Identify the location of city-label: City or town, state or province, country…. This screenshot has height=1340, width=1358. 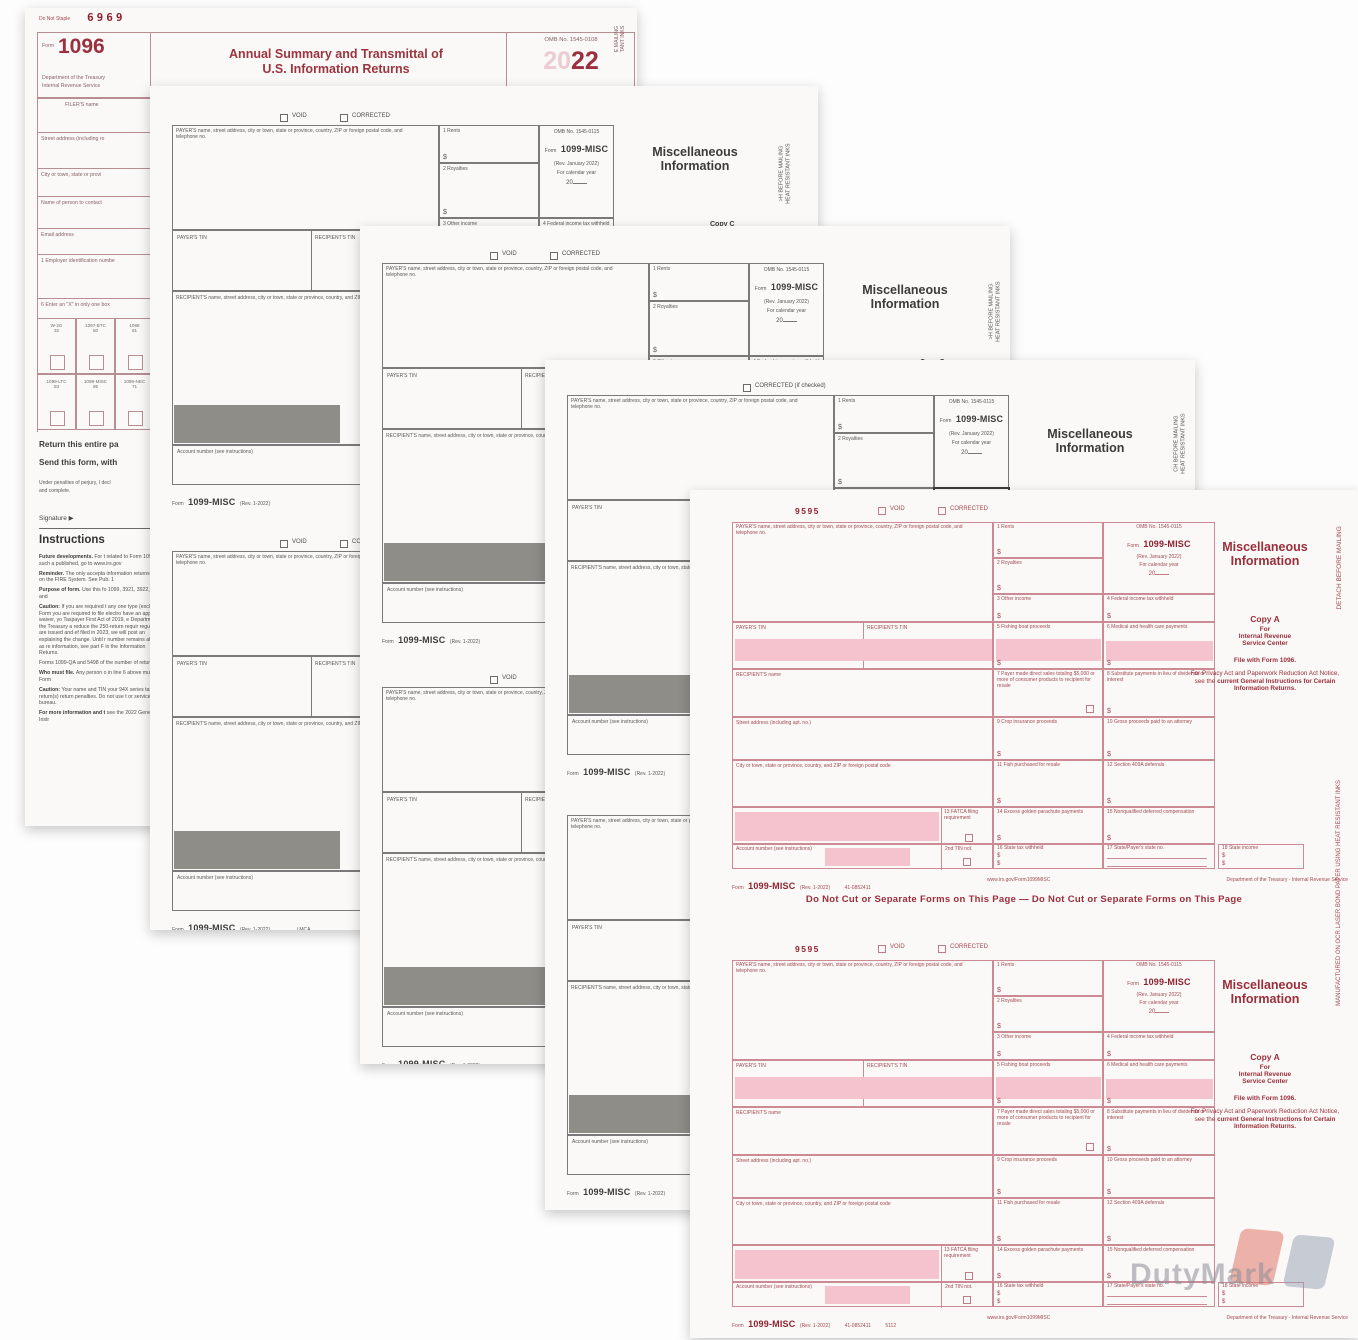
(813, 1204).